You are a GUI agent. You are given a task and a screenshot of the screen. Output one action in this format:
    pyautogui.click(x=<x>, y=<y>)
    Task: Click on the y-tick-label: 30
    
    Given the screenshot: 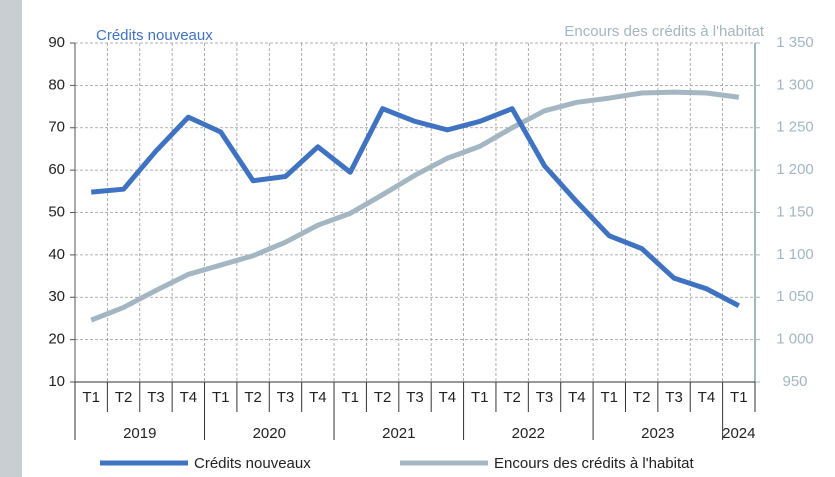 What is the action you would take?
    pyautogui.click(x=56, y=296)
    